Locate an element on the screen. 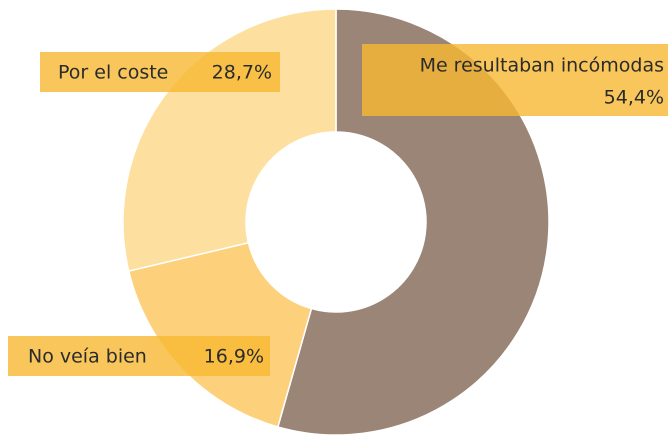  slice-label: Me resultaban incómodas is located at coordinates (542, 66).